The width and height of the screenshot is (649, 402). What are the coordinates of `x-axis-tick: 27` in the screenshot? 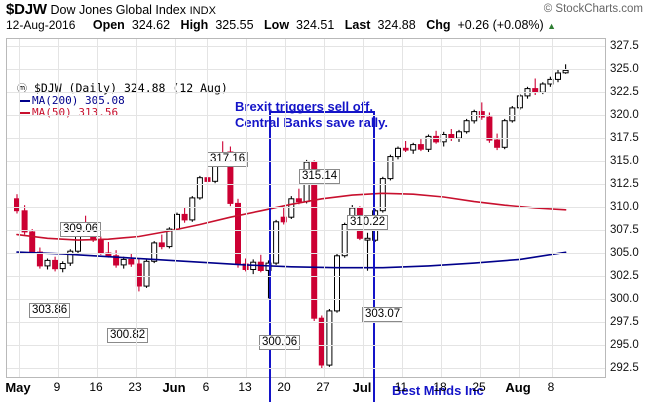 It's located at (323, 387).